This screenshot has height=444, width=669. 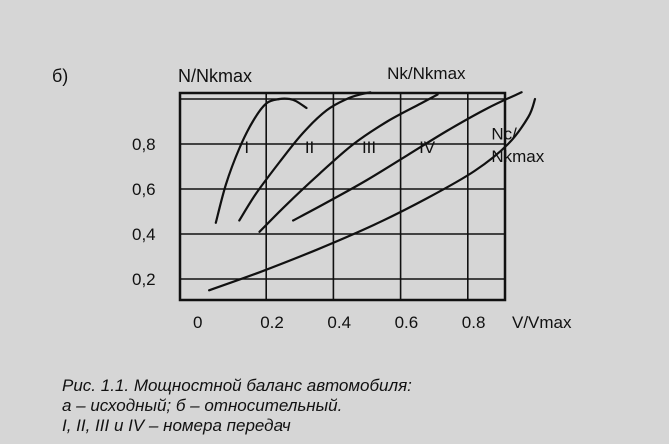 I want to click on x-tick-label: 0.6, so click(x=407, y=322).